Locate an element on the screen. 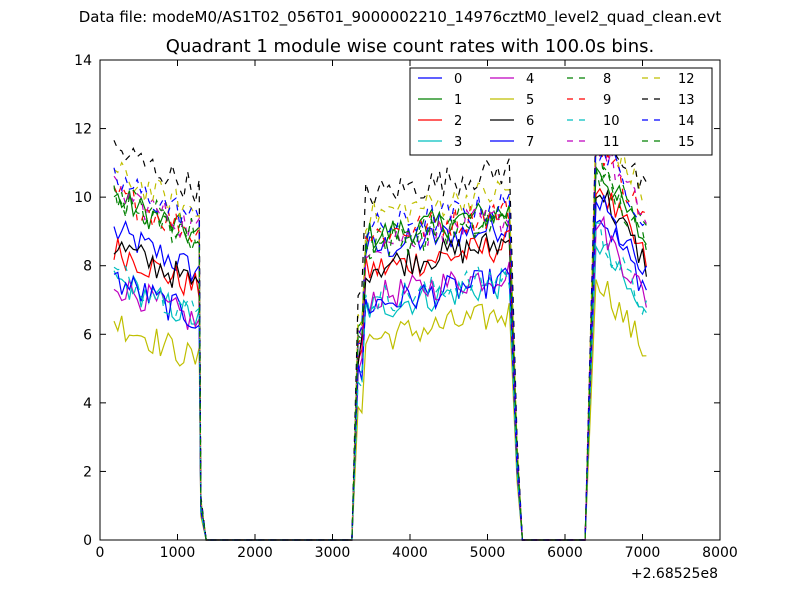  legend-label-9: 9 is located at coordinates (607, 100).